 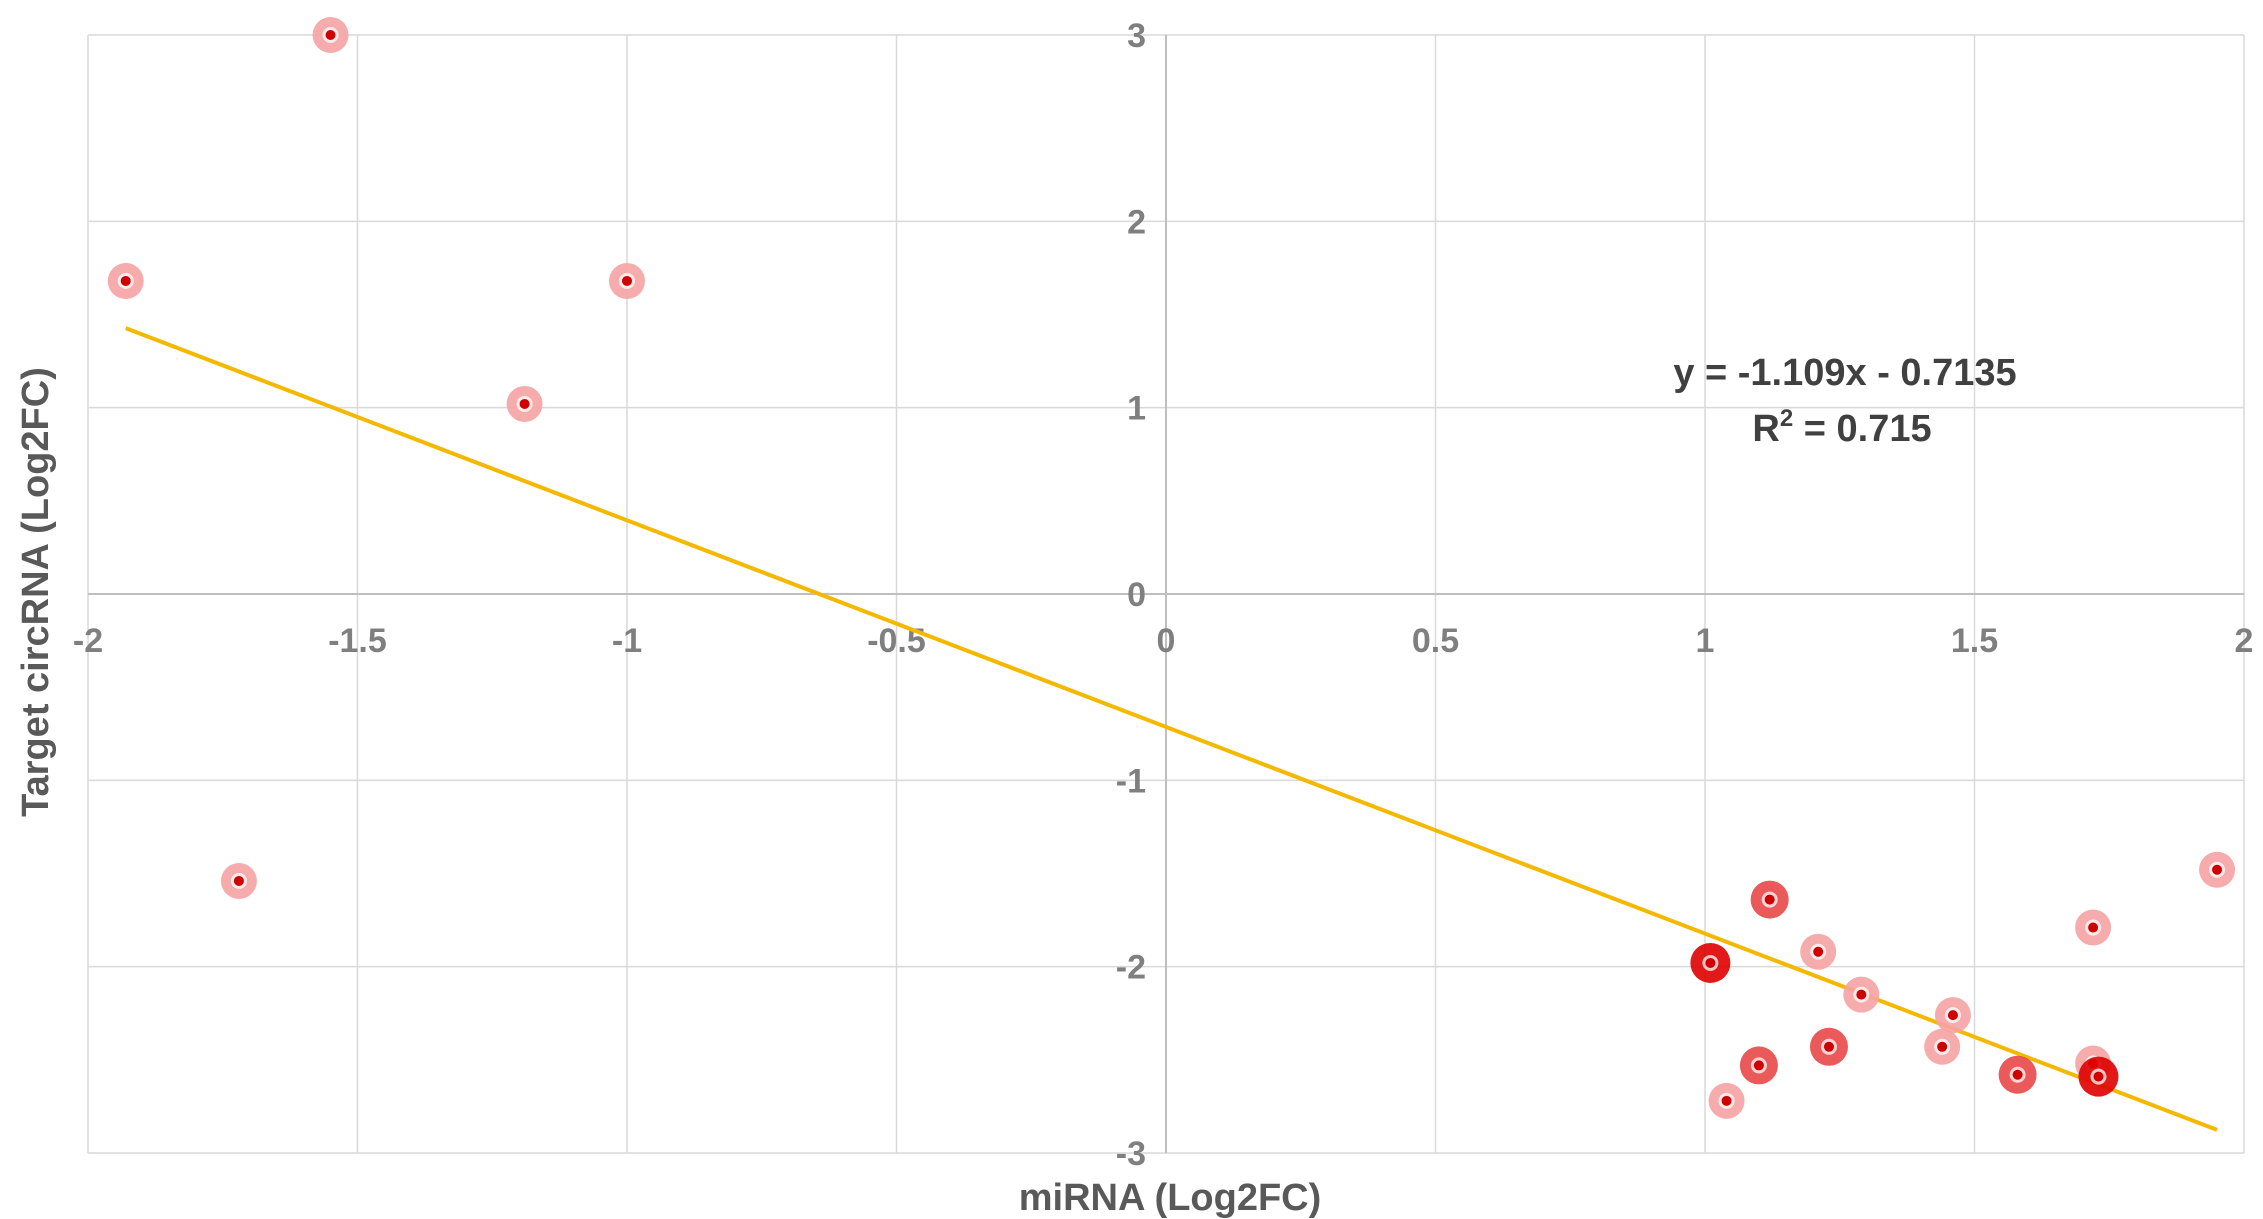 What do you see at coordinates (36, 592) in the screenshot?
I see `y-axis-title: Target circRNA (Log2FC)` at bounding box center [36, 592].